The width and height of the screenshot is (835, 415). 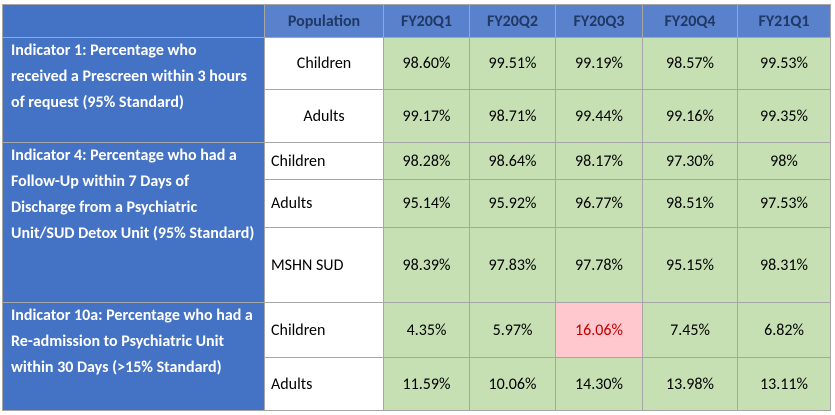 What do you see at coordinates (512, 203) in the screenshot?
I see `value-cell: 95.92%` at bounding box center [512, 203].